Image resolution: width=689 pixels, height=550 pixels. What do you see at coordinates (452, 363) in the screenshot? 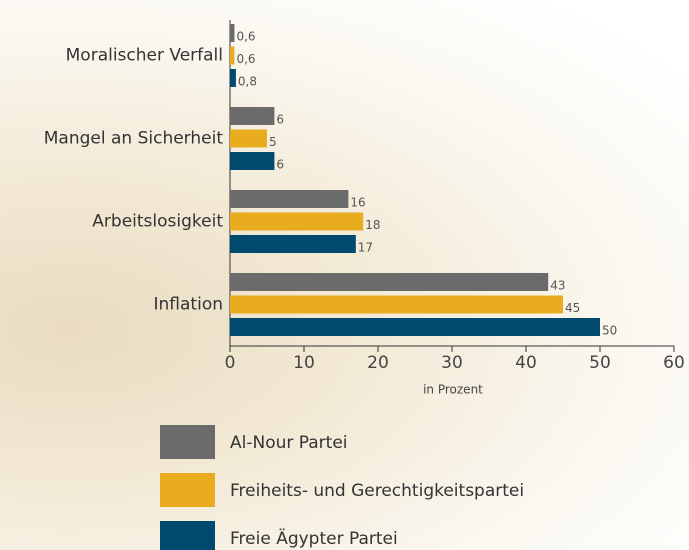
I see `x-tick-label: 30` at bounding box center [452, 363].